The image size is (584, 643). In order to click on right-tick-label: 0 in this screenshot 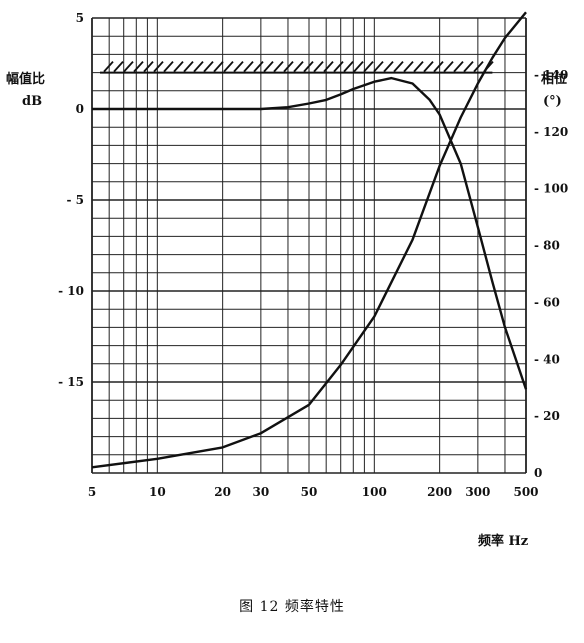, I will do `click(538, 473)`.